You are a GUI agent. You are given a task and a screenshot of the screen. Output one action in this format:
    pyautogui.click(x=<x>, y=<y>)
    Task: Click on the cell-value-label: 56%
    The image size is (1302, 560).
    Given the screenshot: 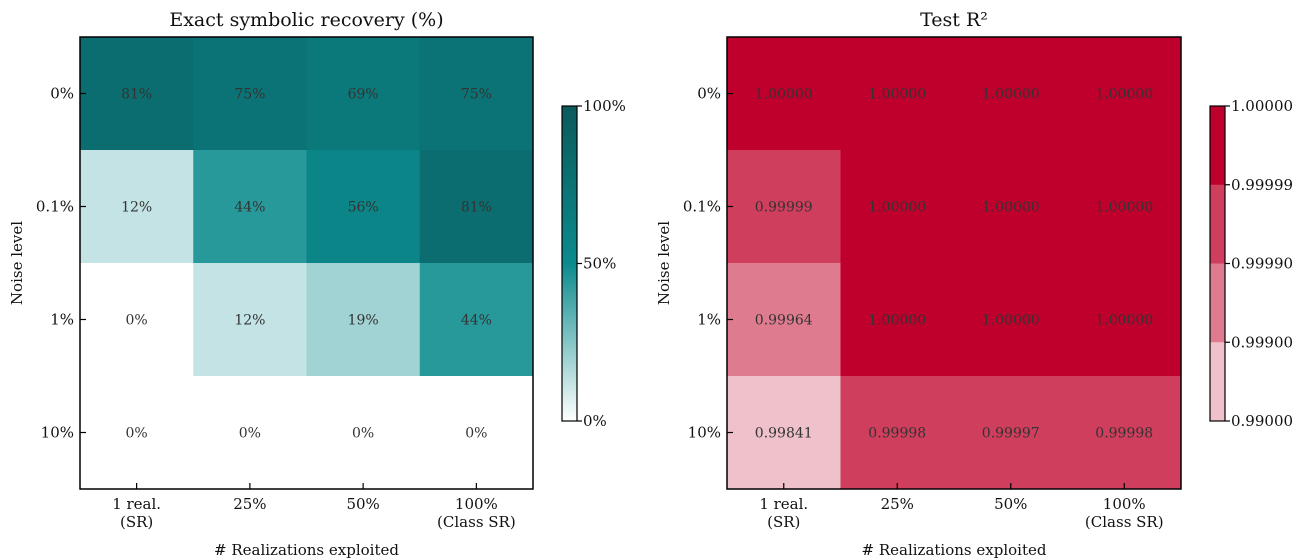 What is the action you would take?
    pyautogui.click(x=363, y=208)
    